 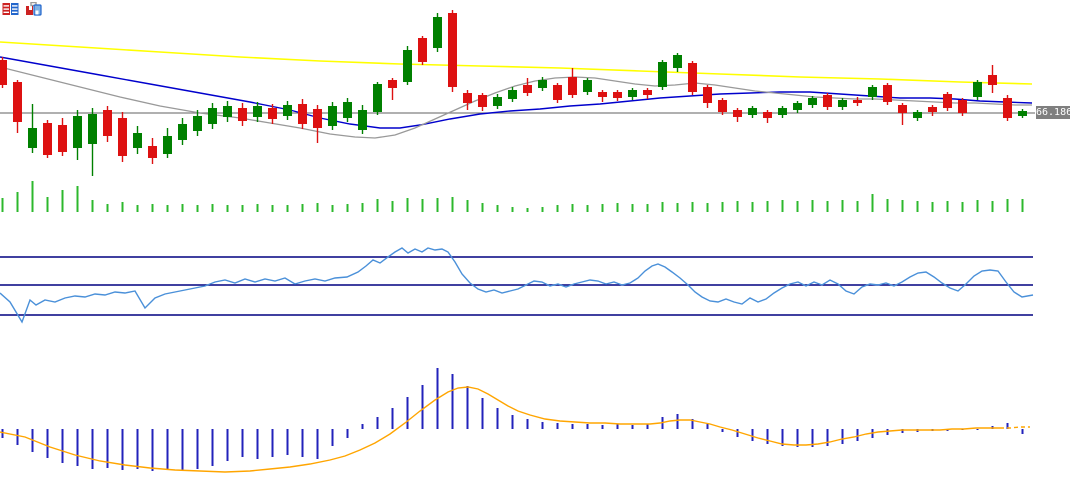 I want to click on quote-table-button, so click(x=10, y=9).